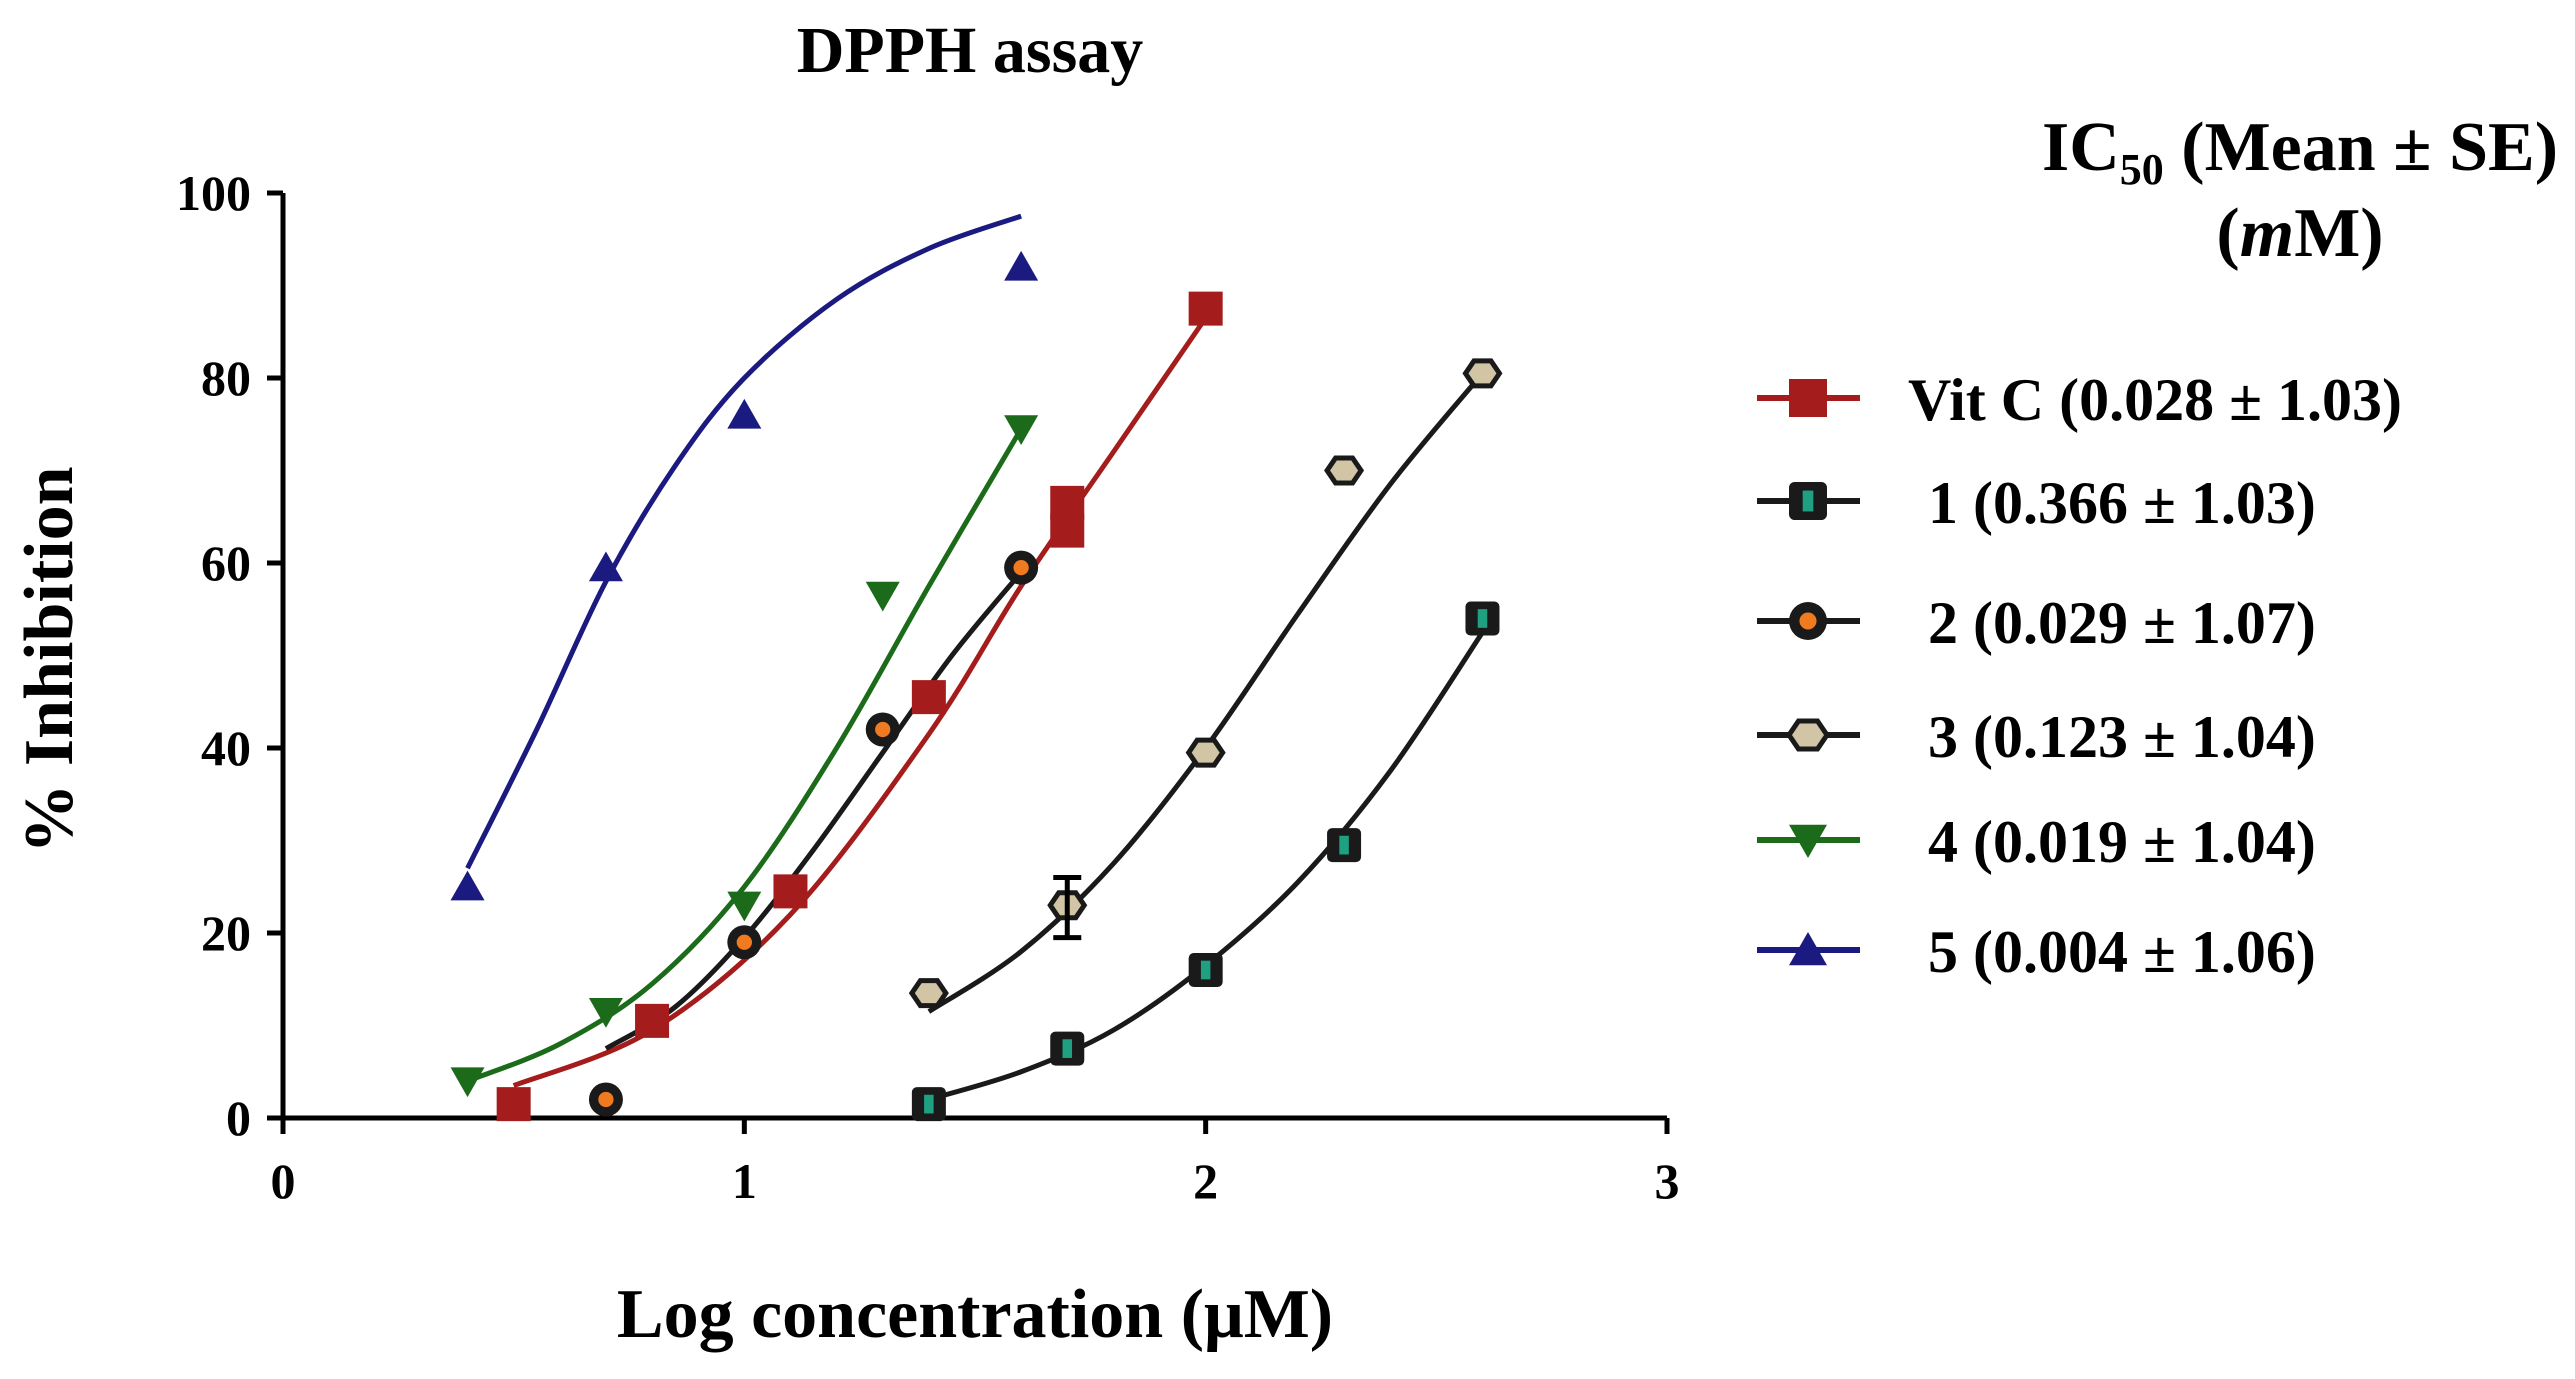 This screenshot has width=2575, height=1379. I want to click on y-tick-label: 100, so click(213, 193).